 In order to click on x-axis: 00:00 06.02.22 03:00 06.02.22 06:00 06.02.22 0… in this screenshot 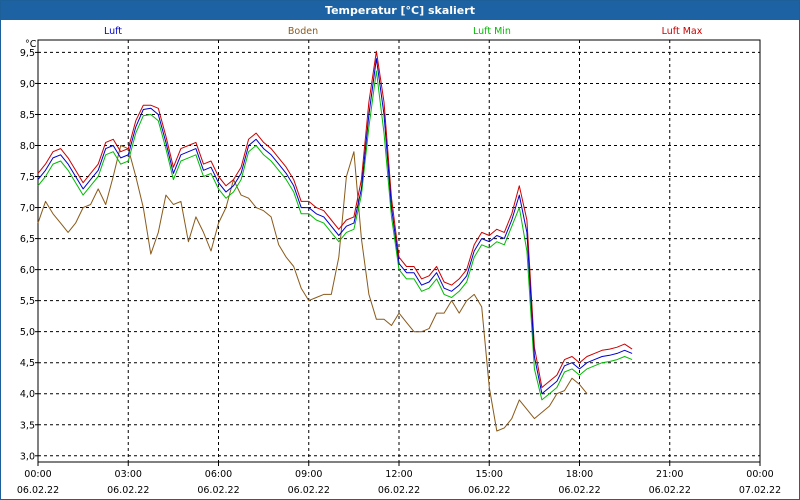, I will do `click(399, 479)`.